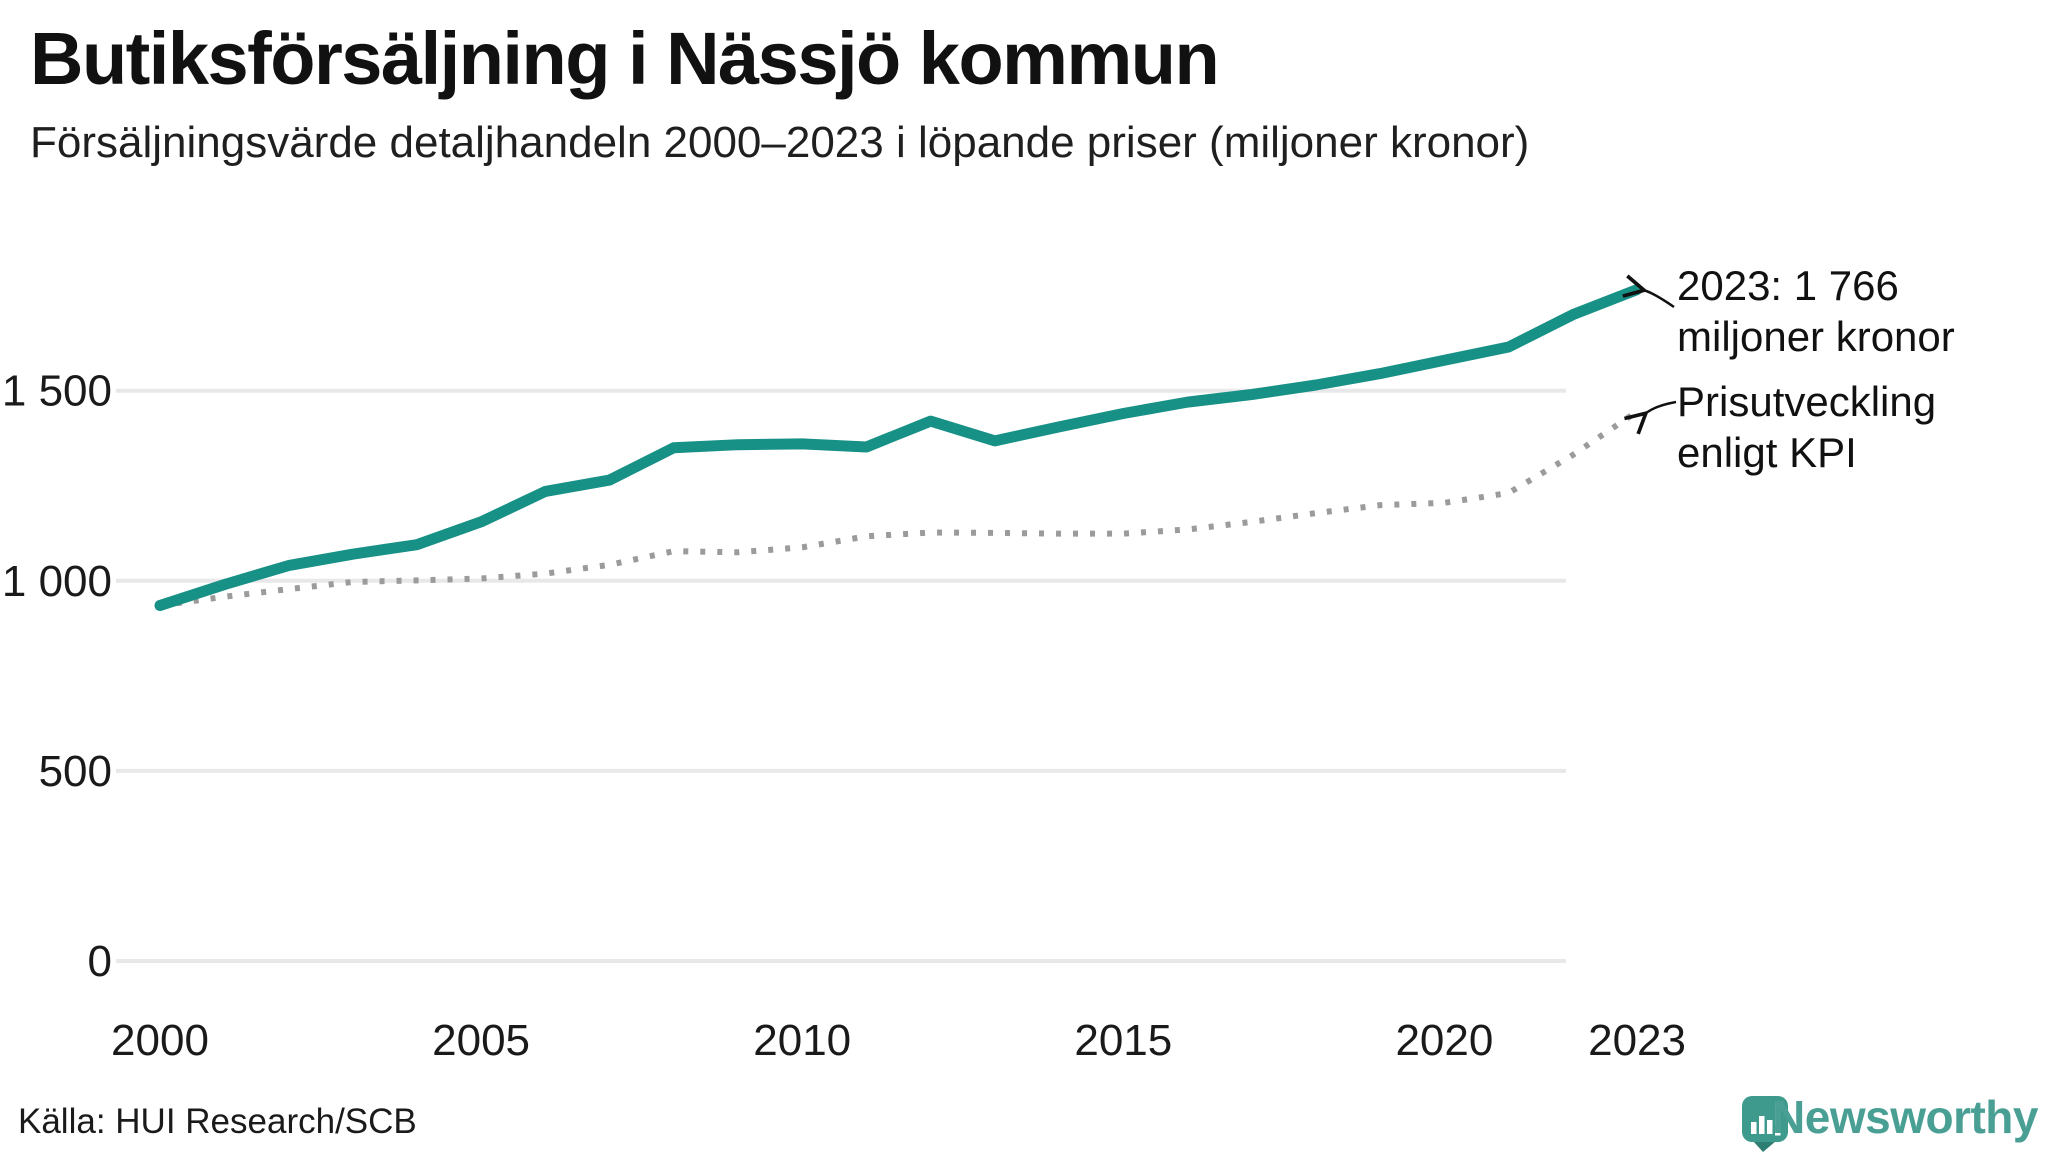 The width and height of the screenshot is (2048, 1152). I want to click on x-tick-label-2005: 2005, so click(481, 1040).